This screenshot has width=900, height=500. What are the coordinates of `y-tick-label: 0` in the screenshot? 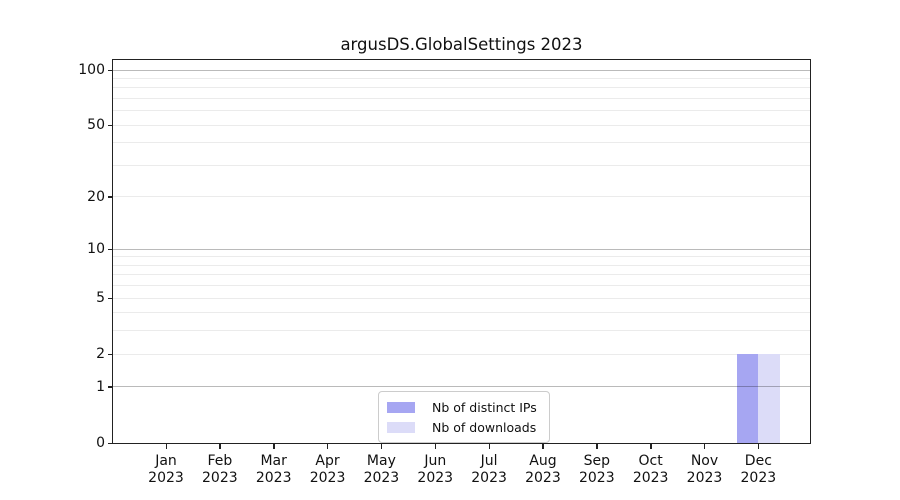 It's located at (100, 443).